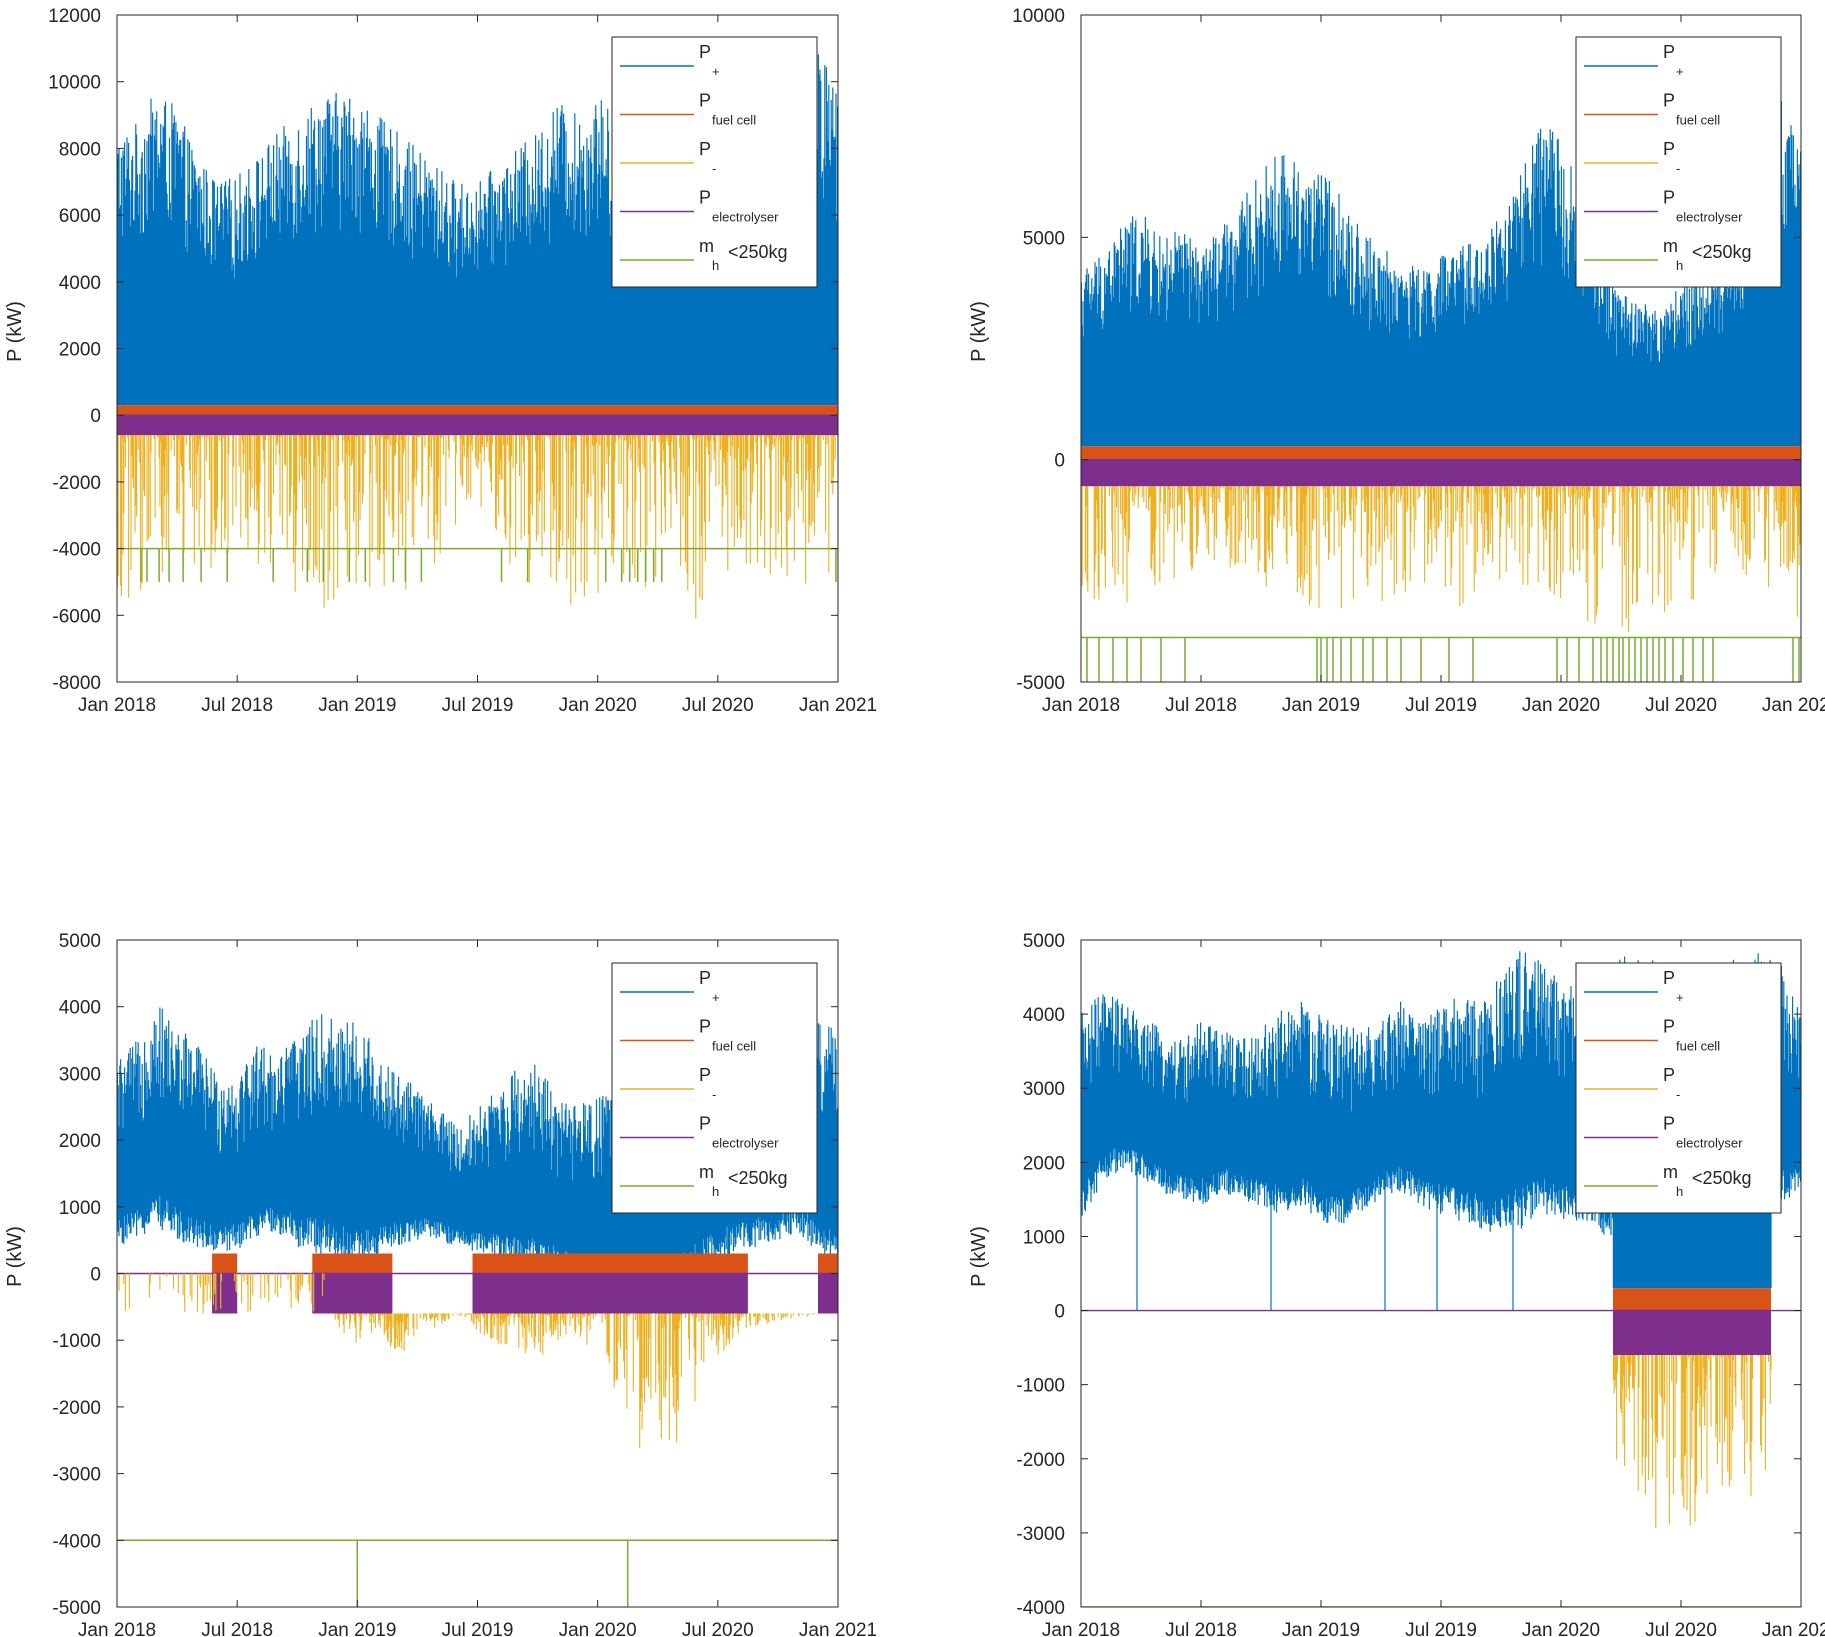  I want to click on x-tick-label: Jul 2019, so click(1441, 1628).